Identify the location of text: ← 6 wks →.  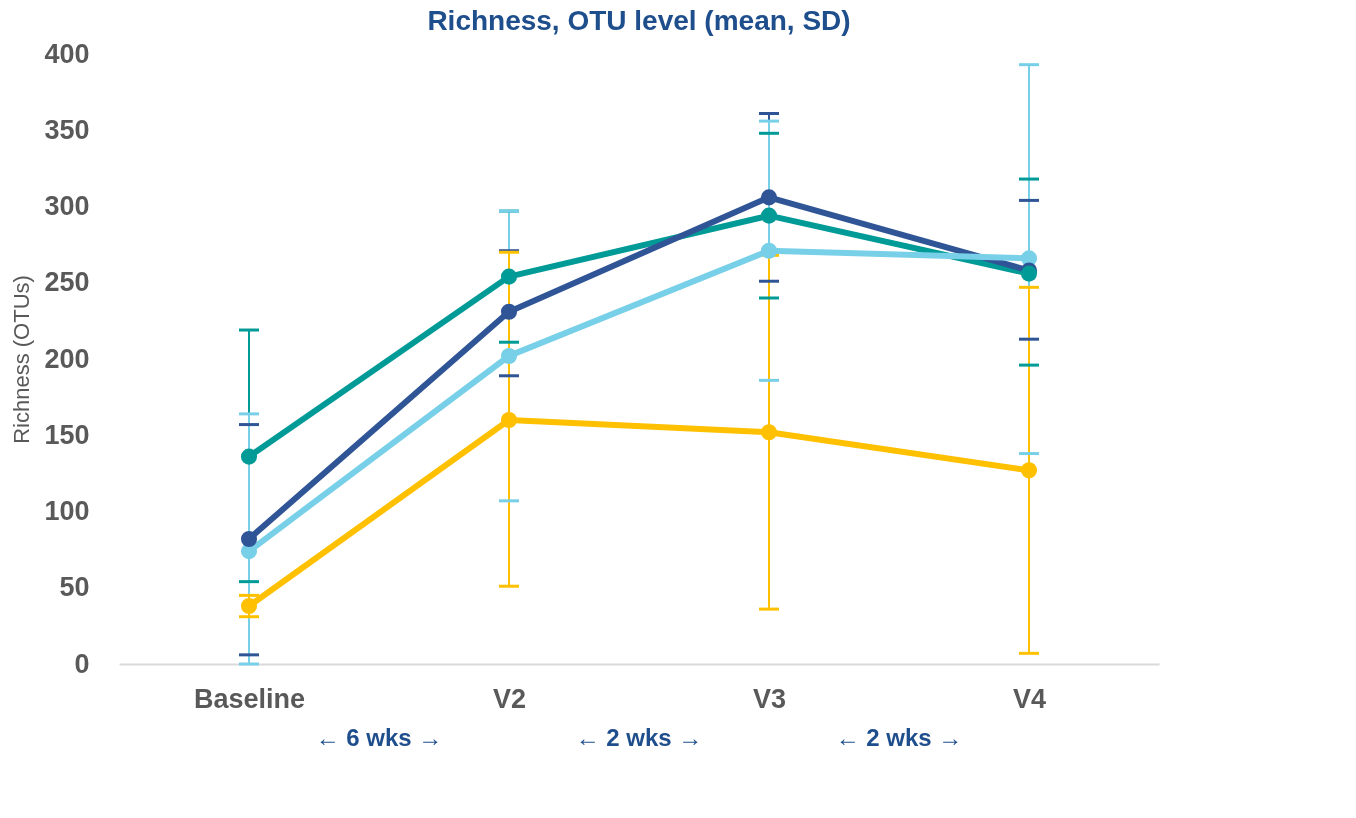
(379, 737).